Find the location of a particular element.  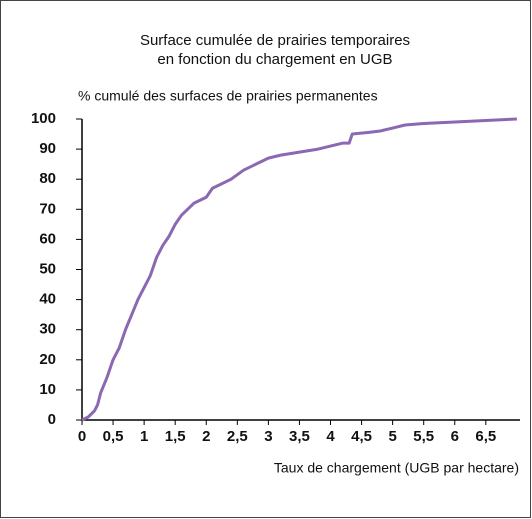

y-tick-label: 50 is located at coordinates (47, 268).